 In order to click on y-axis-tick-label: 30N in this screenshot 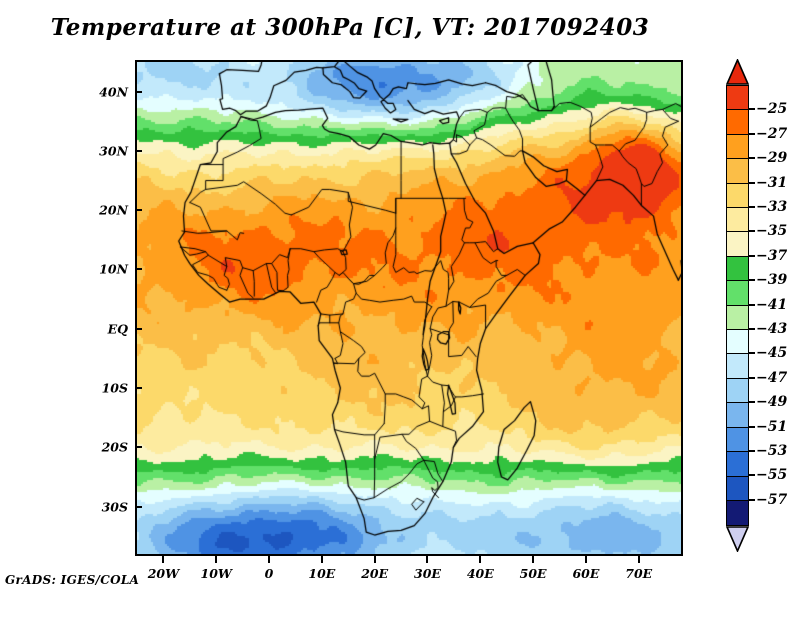, I will do `click(113, 151)`.